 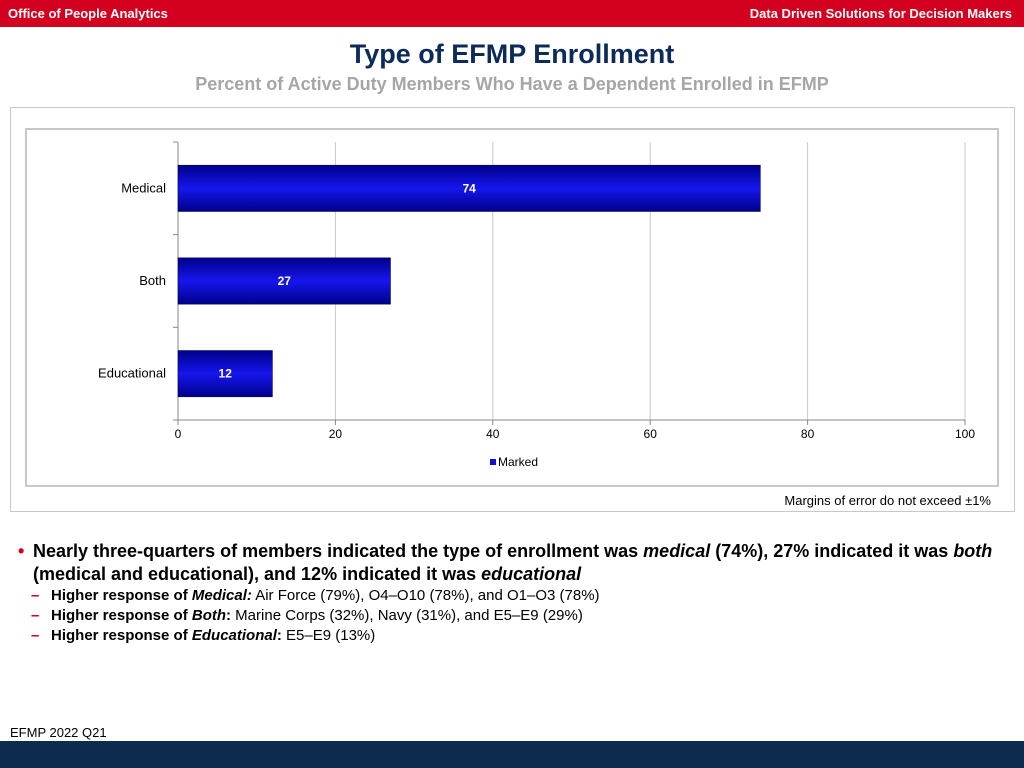 I want to click on x-tick-label: 0, so click(x=178, y=434).